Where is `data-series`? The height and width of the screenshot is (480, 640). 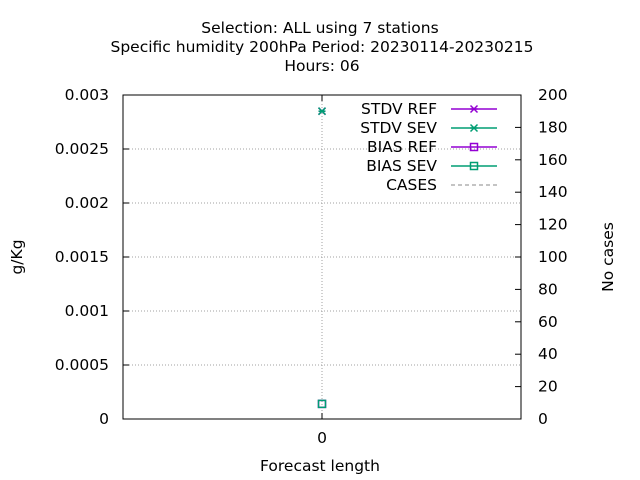 data-series is located at coordinates (322, 258).